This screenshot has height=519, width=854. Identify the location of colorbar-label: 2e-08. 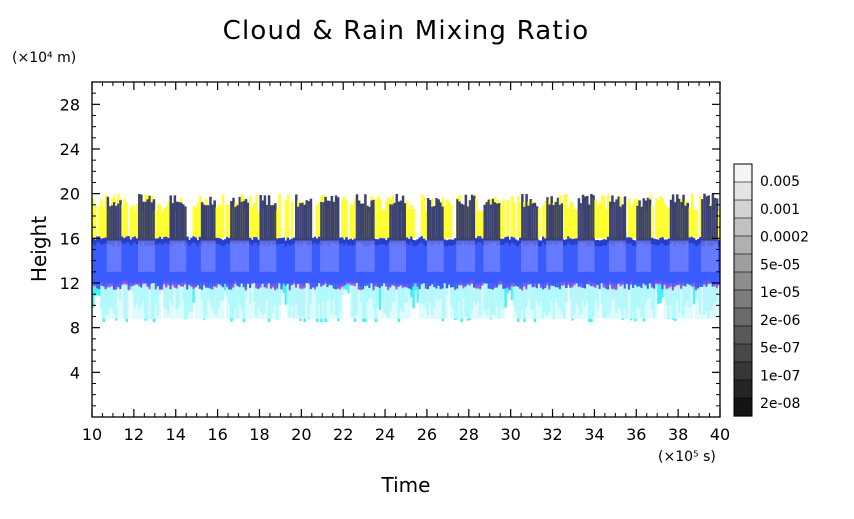
(780, 404).